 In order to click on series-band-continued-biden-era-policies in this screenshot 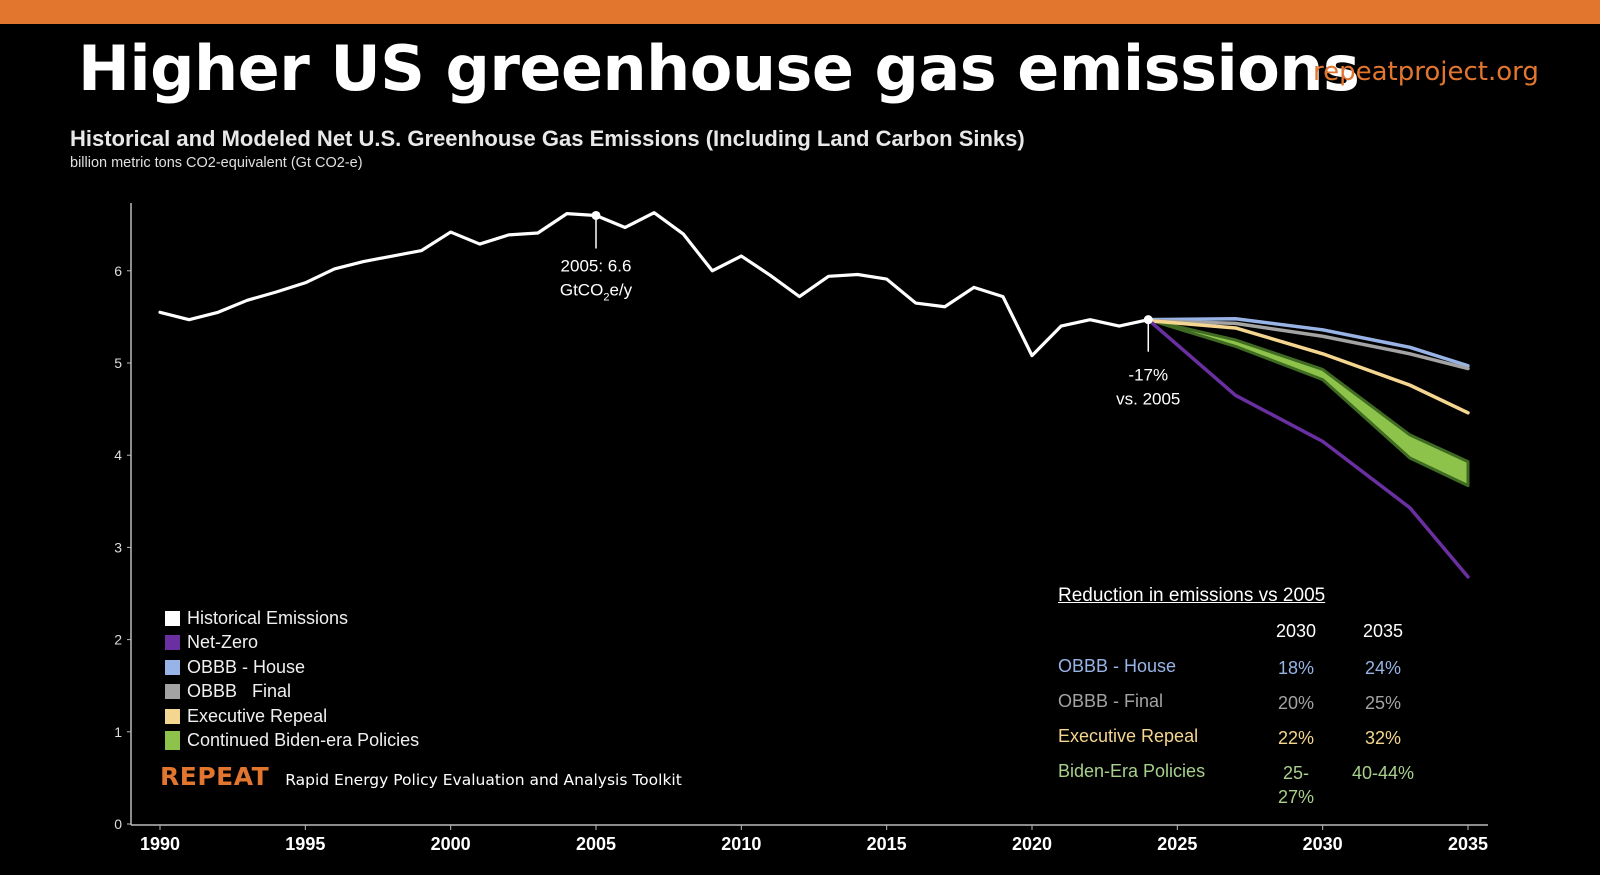, I will do `click(1308, 403)`.